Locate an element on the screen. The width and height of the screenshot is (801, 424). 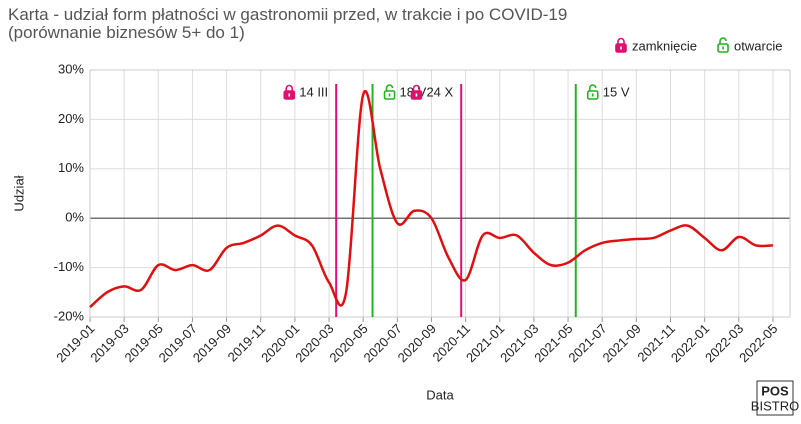
x-tick-label: 2019-09 is located at coordinates (212, 343).